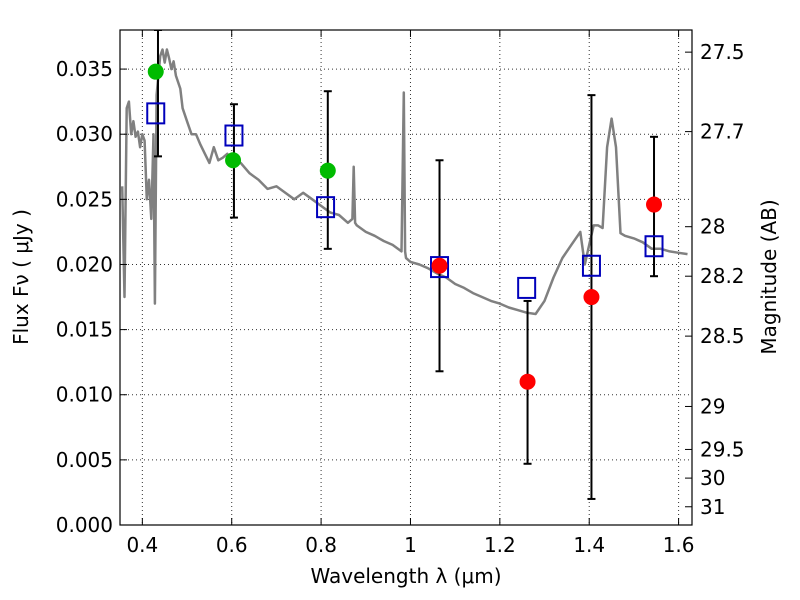  Describe the element at coordinates (712, 507) in the screenshot. I see `right-tick-label: 31` at that location.